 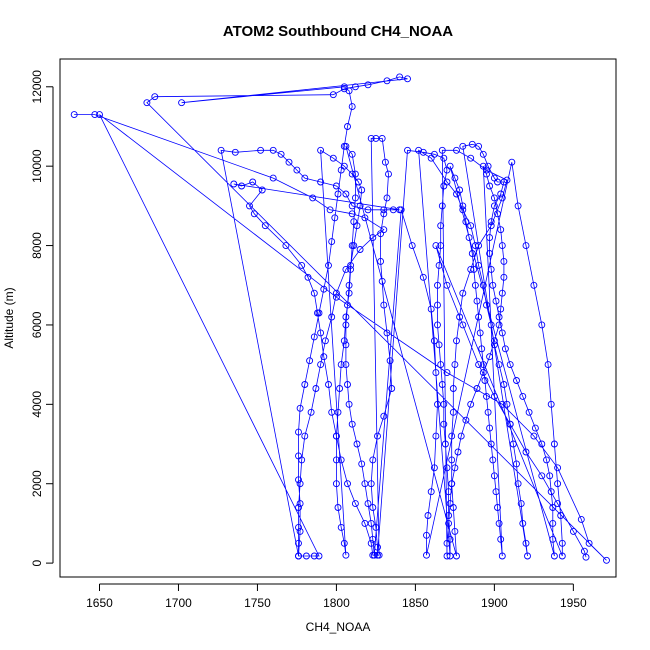 What do you see at coordinates (9, 317) in the screenshot?
I see `y-axis-label: Altitude (m)` at bounding box center [9, 317].